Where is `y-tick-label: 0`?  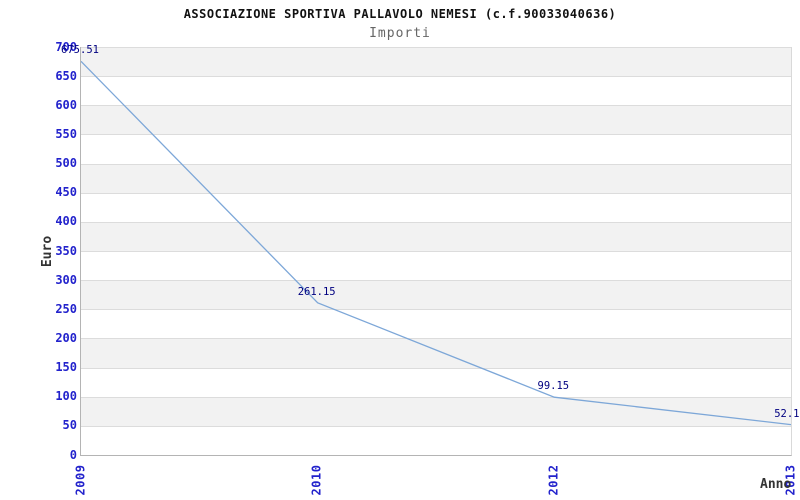
y-tick-label: 0 is located at coordinates (73, 454).